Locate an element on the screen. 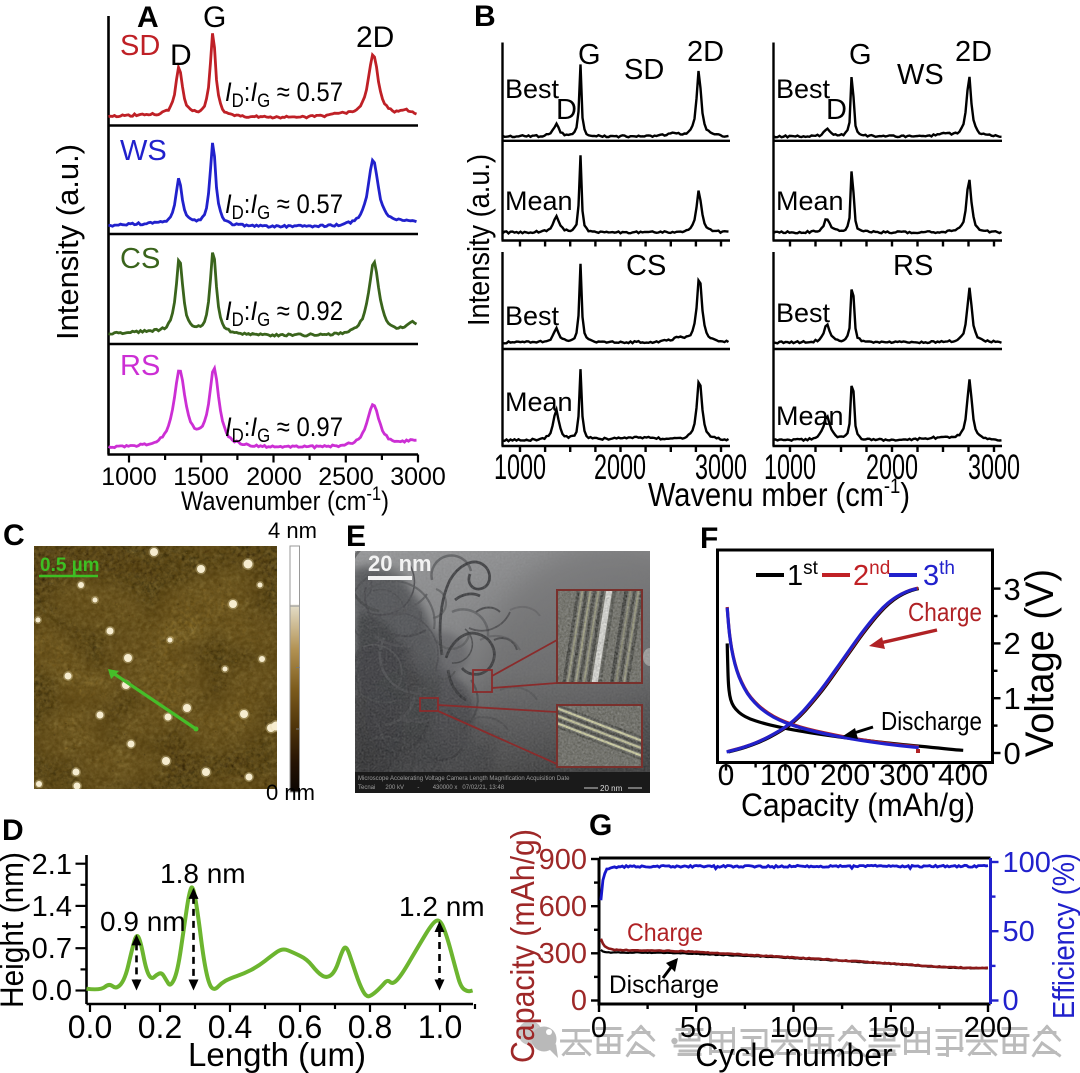 This screenshot has height=1073, width=1080. svg-text: Length (um) is located at coordinates (277, 1054).